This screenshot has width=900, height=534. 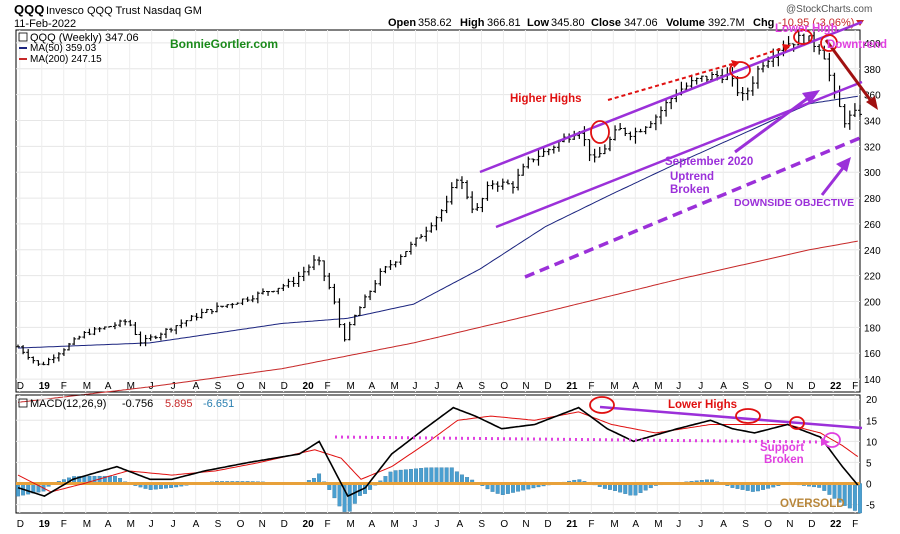 I want to click on macd-x-tick-label: 21, so click(x=572, y=524).